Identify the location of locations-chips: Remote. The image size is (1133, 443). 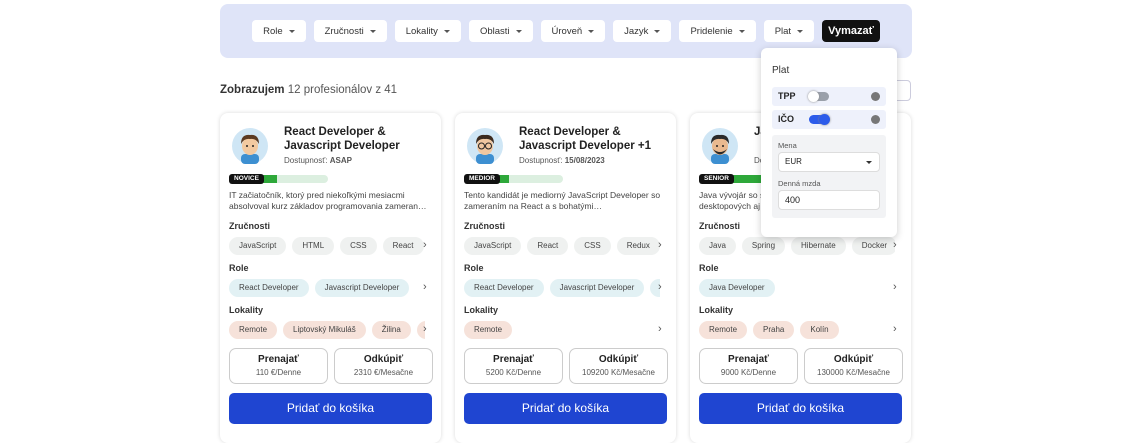
(562, 330).